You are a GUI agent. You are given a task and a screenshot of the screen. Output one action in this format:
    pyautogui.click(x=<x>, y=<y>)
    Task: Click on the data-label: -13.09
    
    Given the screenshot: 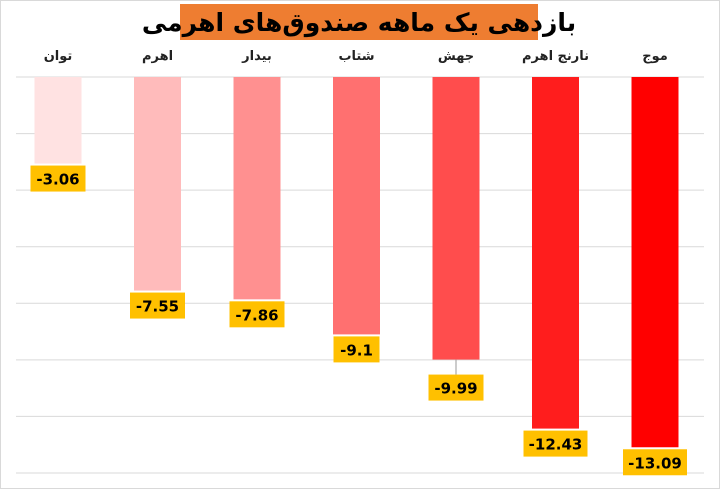 What is the action you would take?
    pyautogui.click(x=655, y=463)
    